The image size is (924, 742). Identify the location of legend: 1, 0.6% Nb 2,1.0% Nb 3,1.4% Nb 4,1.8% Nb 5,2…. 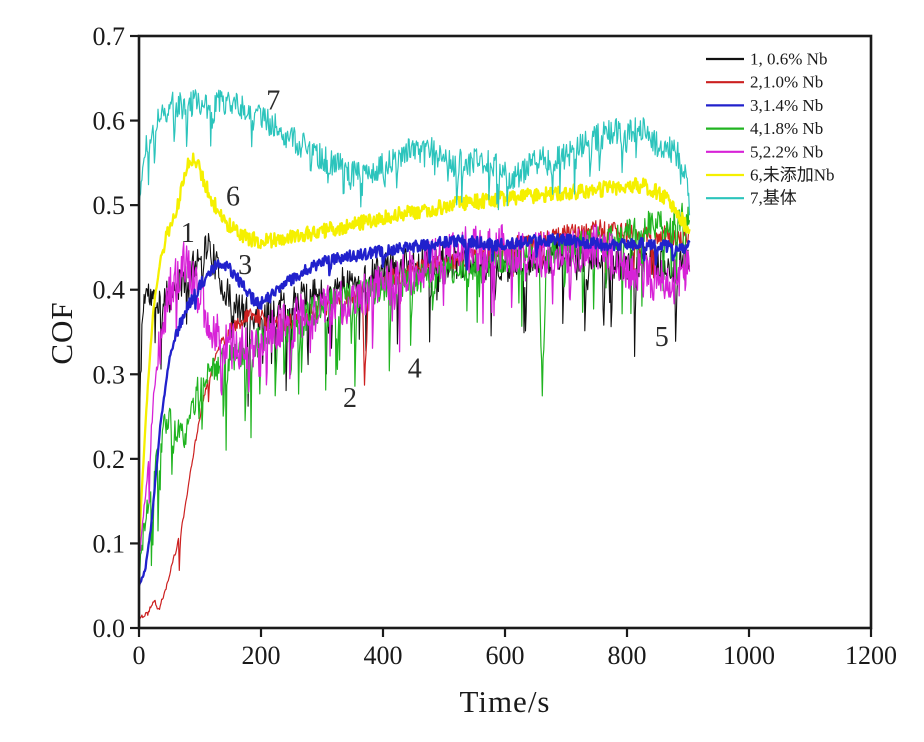
(770, 129).